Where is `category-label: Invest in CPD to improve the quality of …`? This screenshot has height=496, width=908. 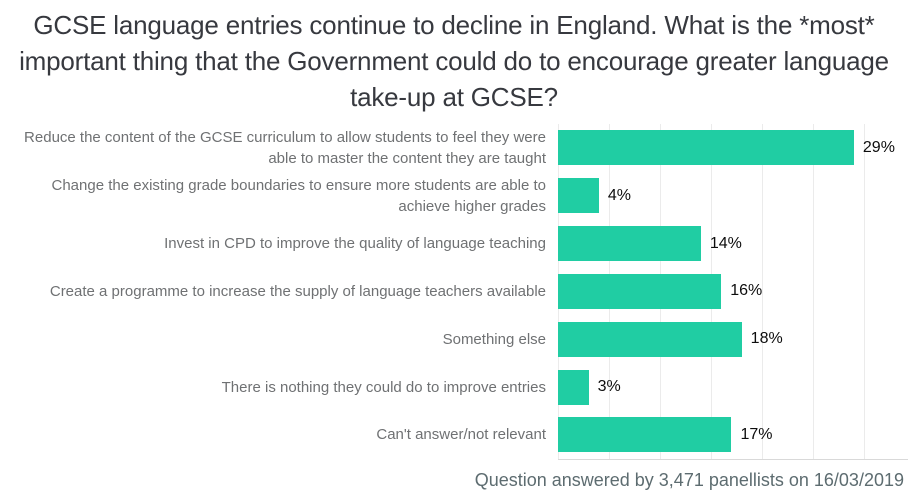 category-label: Invest in CPD to improve the quality of … is located at coordinates (355, 244).